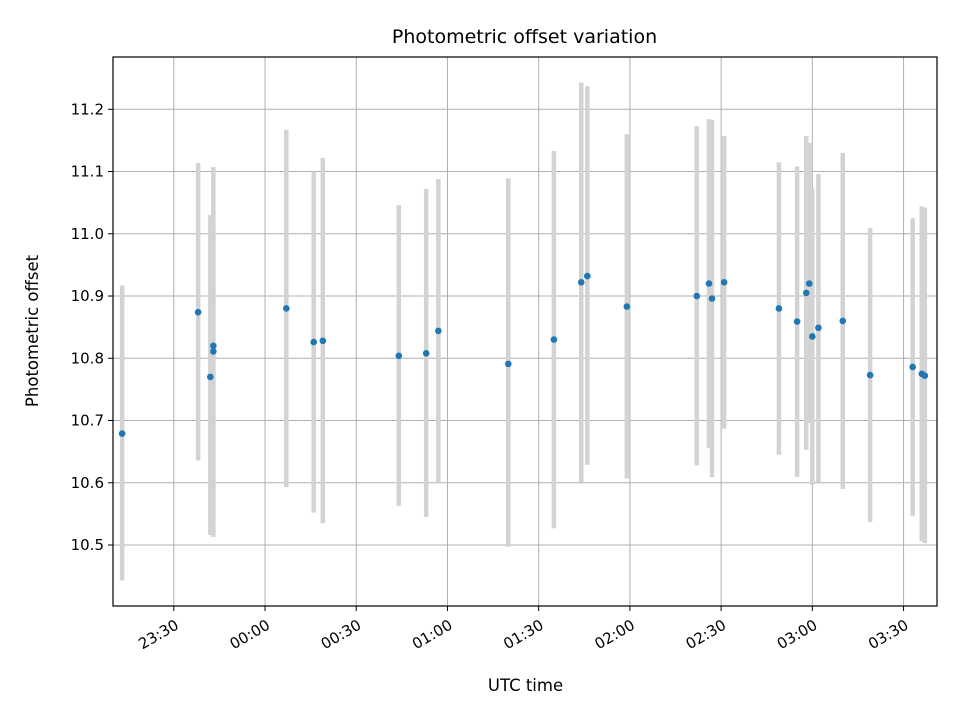  I want to click on y-tick-label: 10.6, so click(87, 483).